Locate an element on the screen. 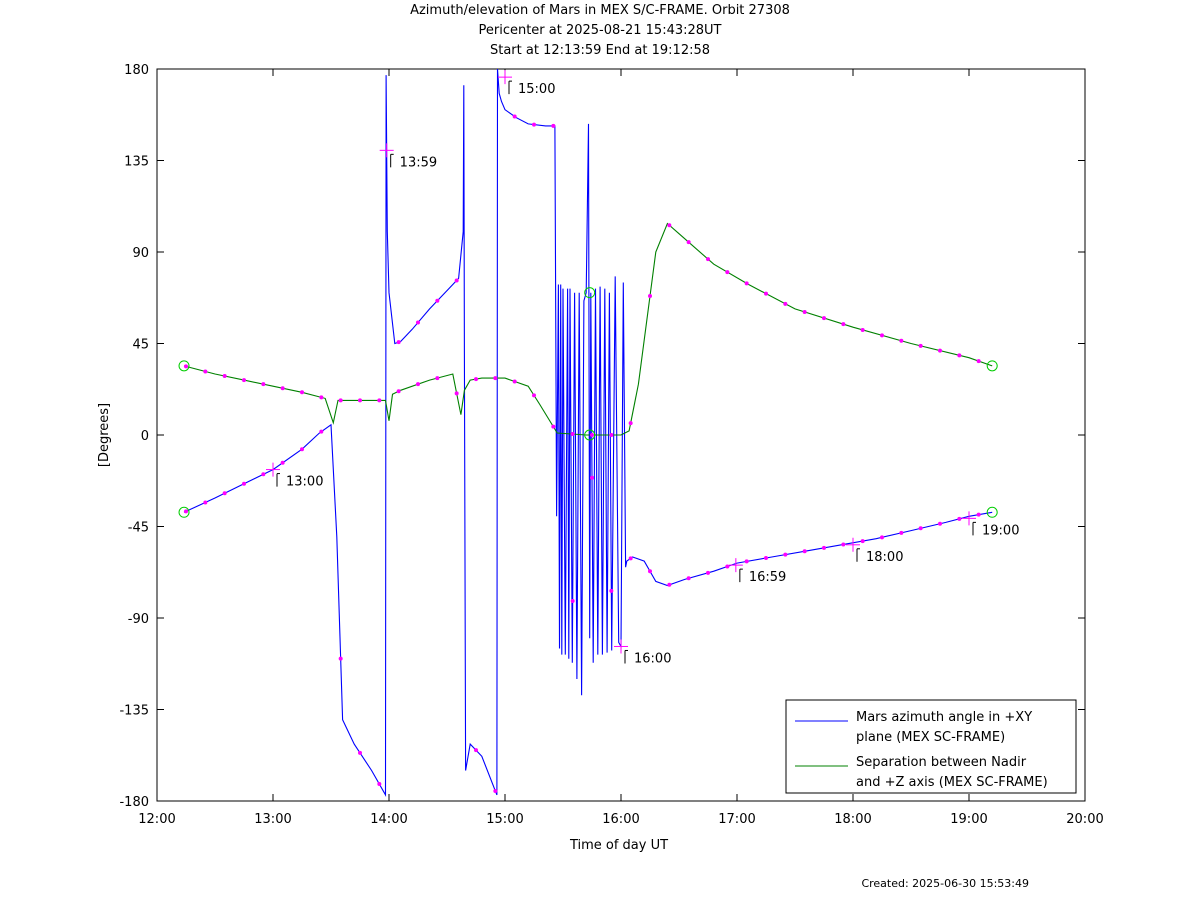 Image resolution: width=1200 pixels, height=901 pixels. chart-subtitle-start-end: Start at 12:13:59 End at 19:12:58 is located at coordinates (600, 50).